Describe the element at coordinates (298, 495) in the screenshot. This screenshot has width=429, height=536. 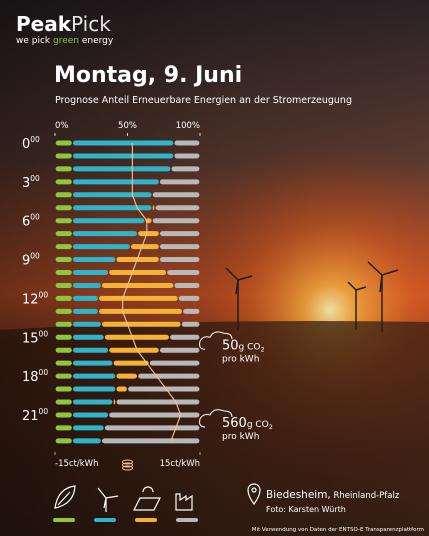
I see `place: Biedesheim,` at that location.